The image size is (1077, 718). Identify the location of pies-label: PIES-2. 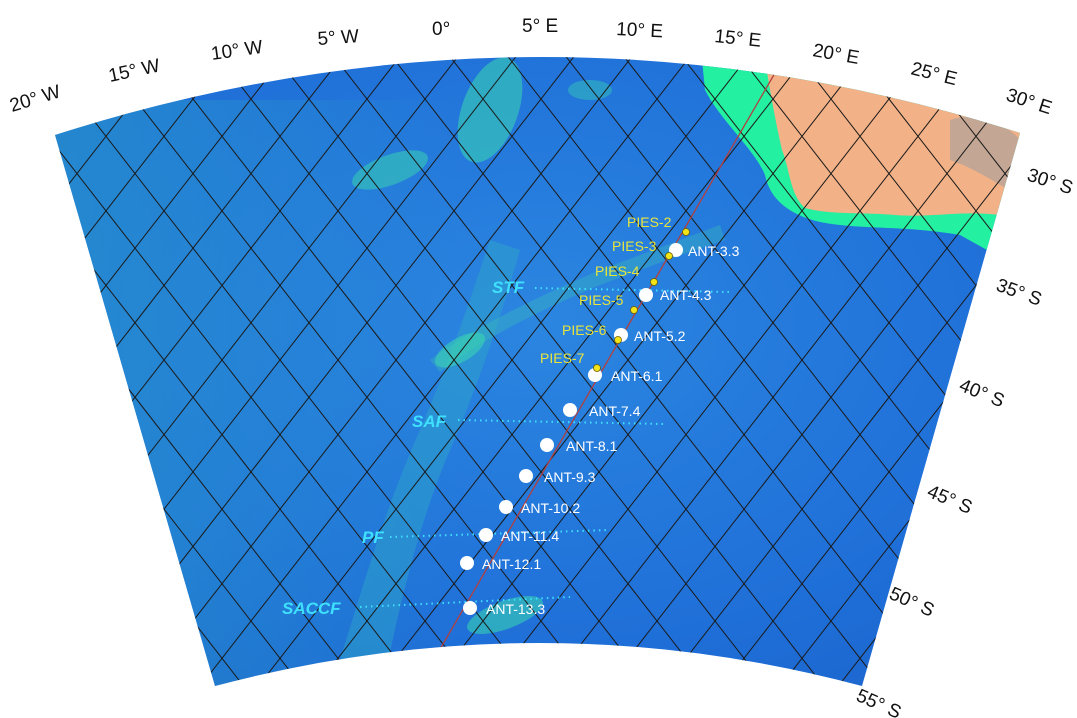
(649, 222).